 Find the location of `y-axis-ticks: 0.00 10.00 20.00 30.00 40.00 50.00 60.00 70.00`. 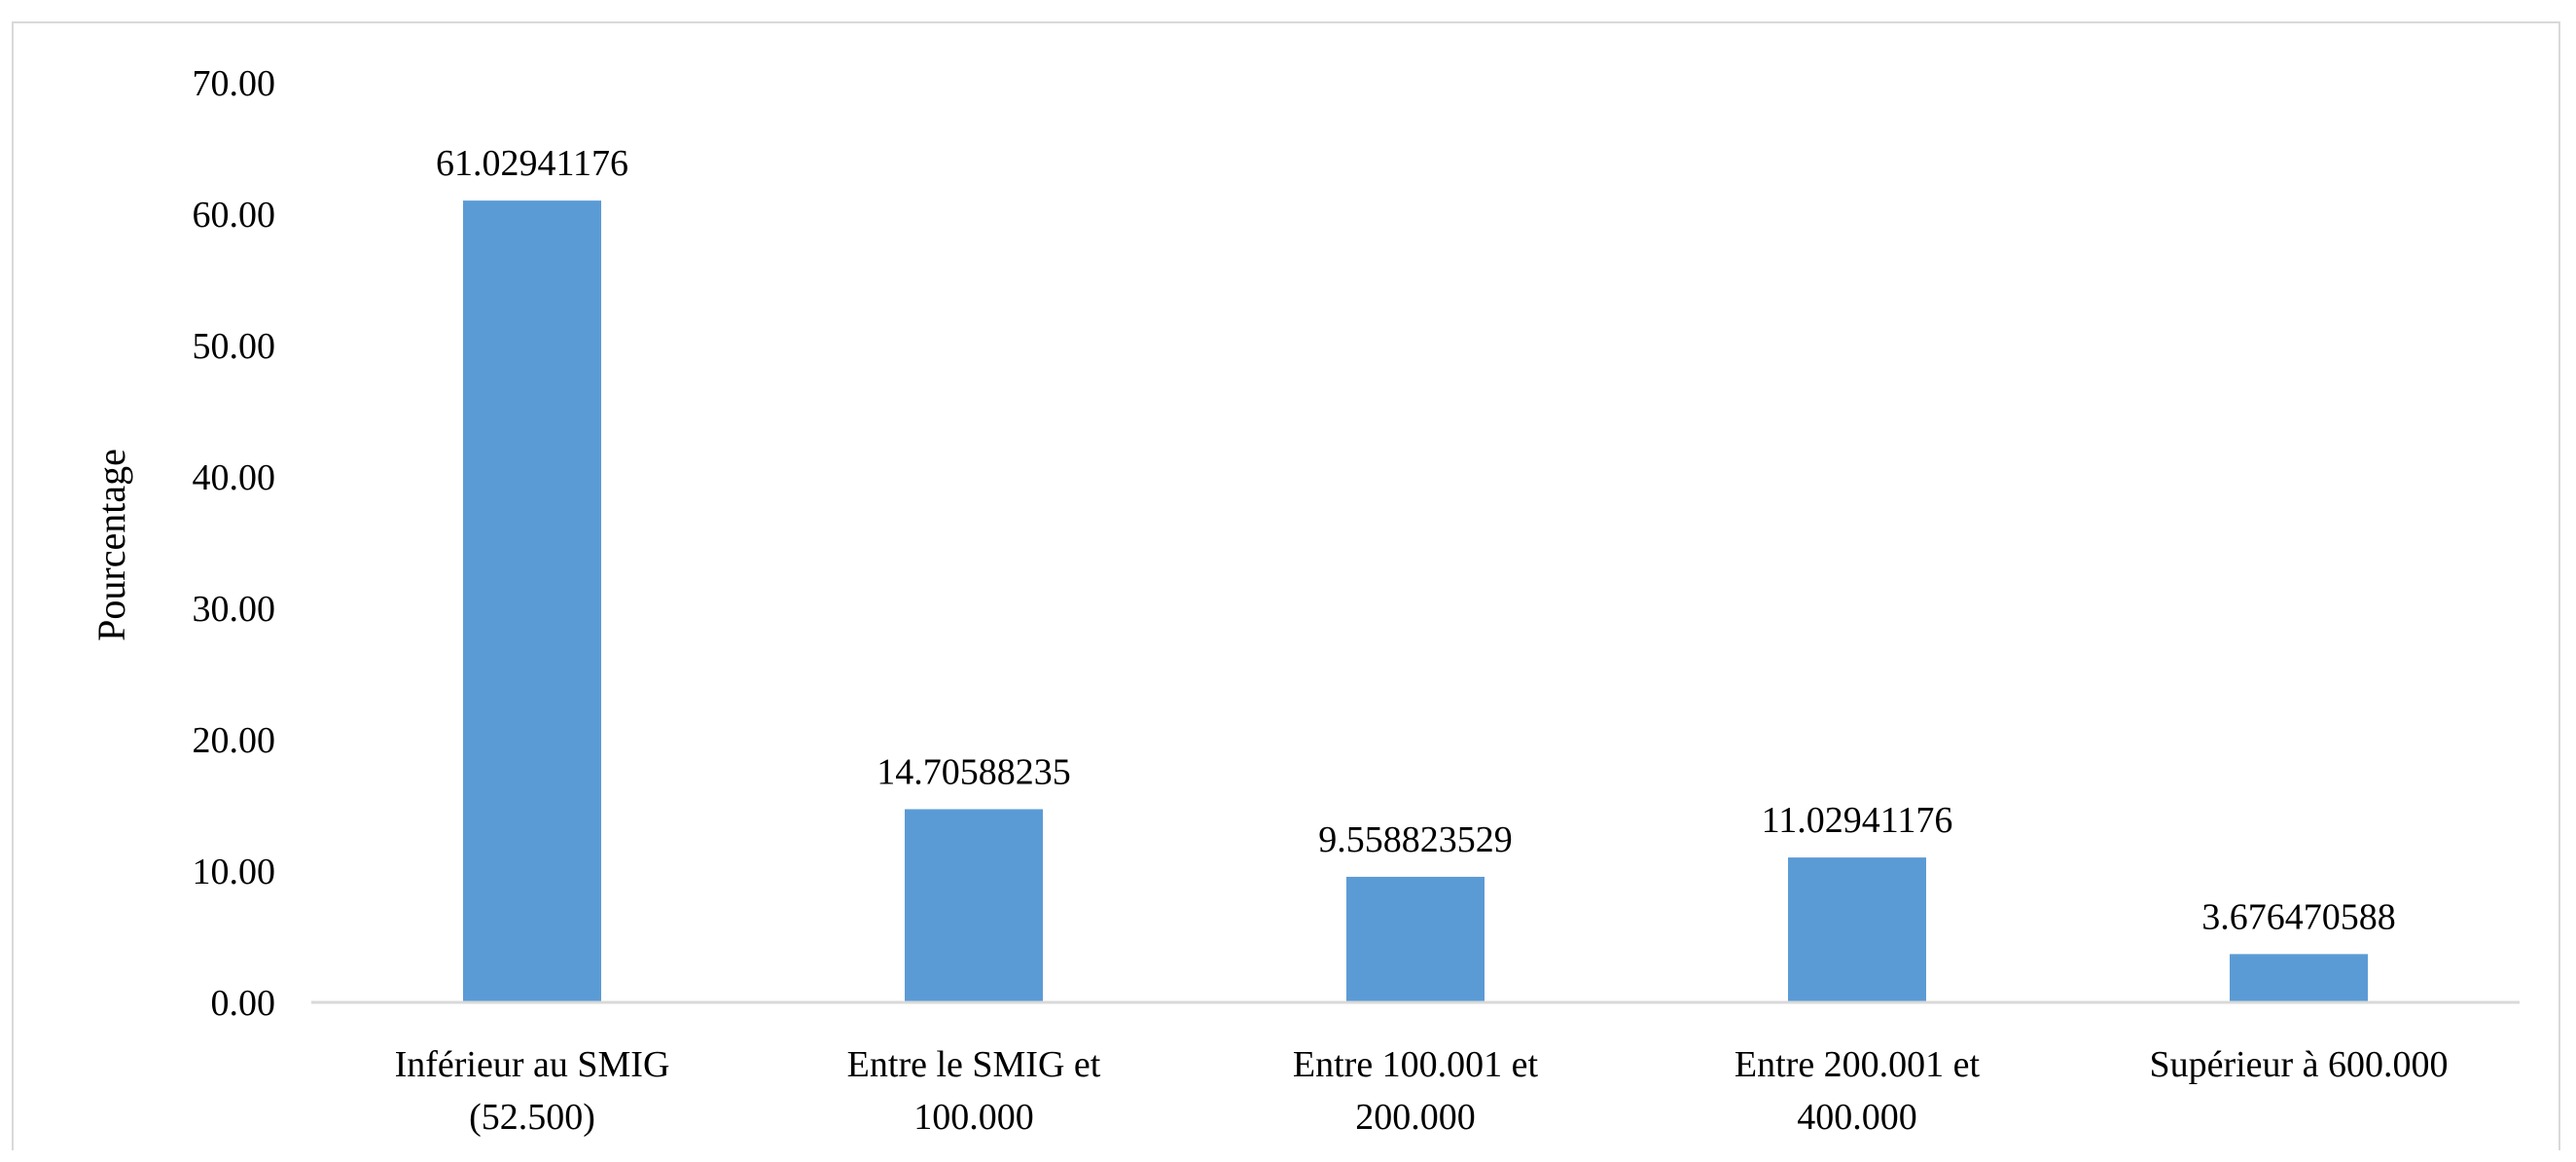

y-axis-ticks: 0.00 10.00 20.00 30.00 40.00 50.00 60.00 70.00 is located at coordinates (234, 543).